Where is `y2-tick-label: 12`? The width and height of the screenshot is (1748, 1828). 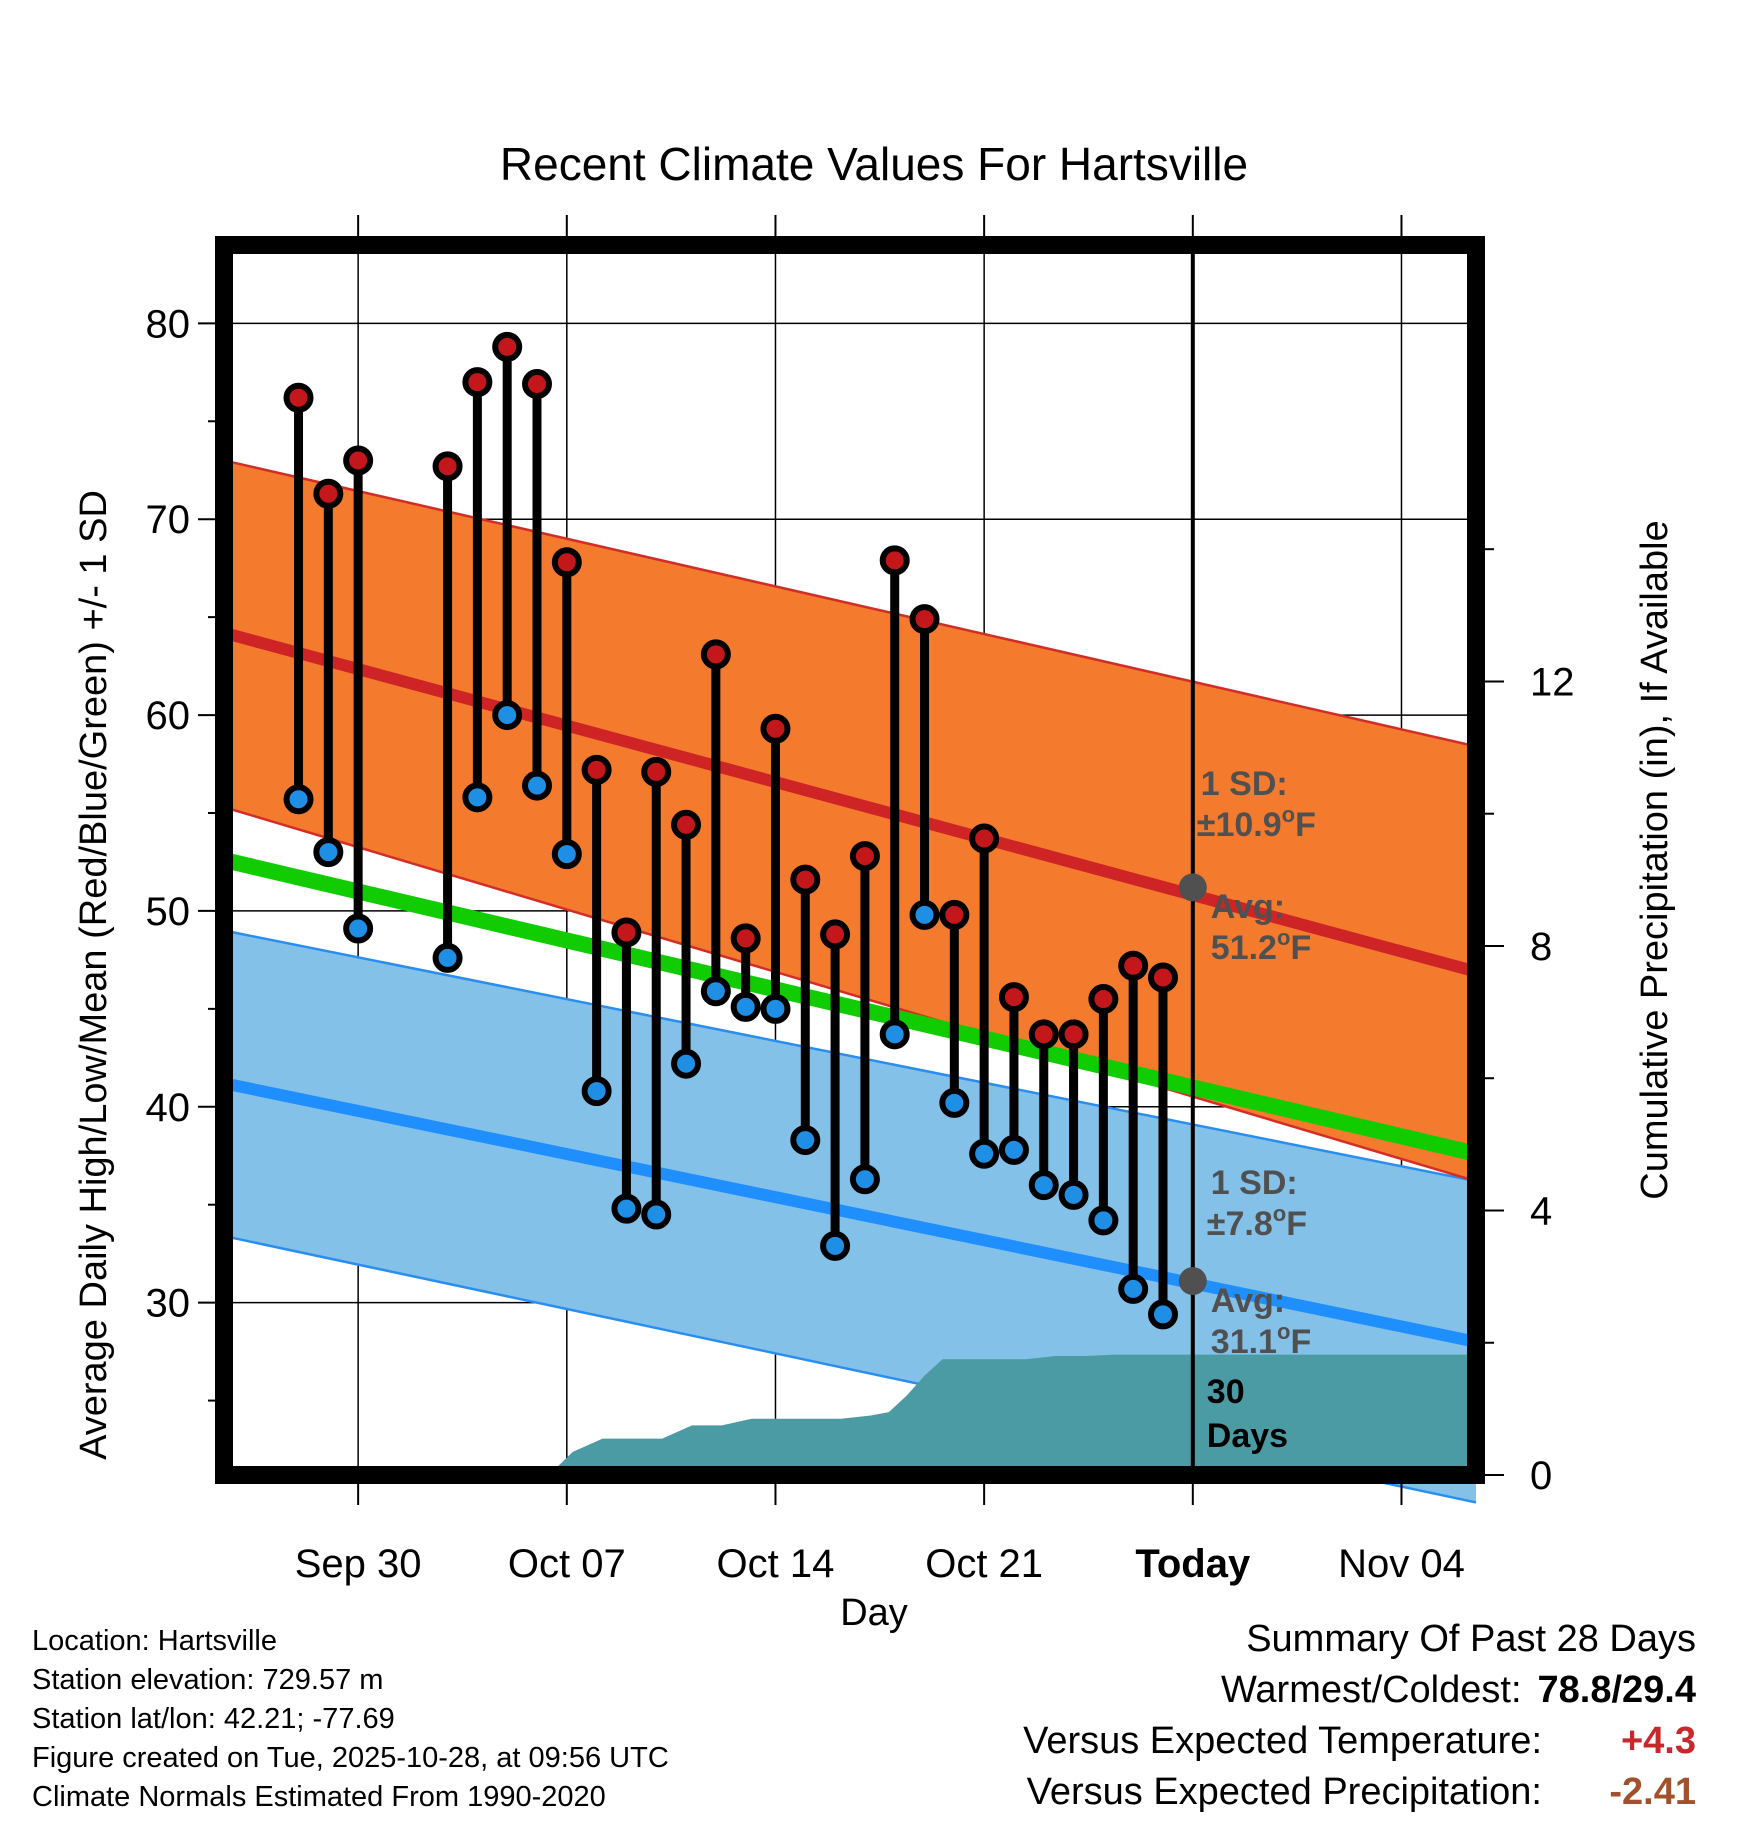
y2-tick-label: 12 is located at coordinates (1552, 682).